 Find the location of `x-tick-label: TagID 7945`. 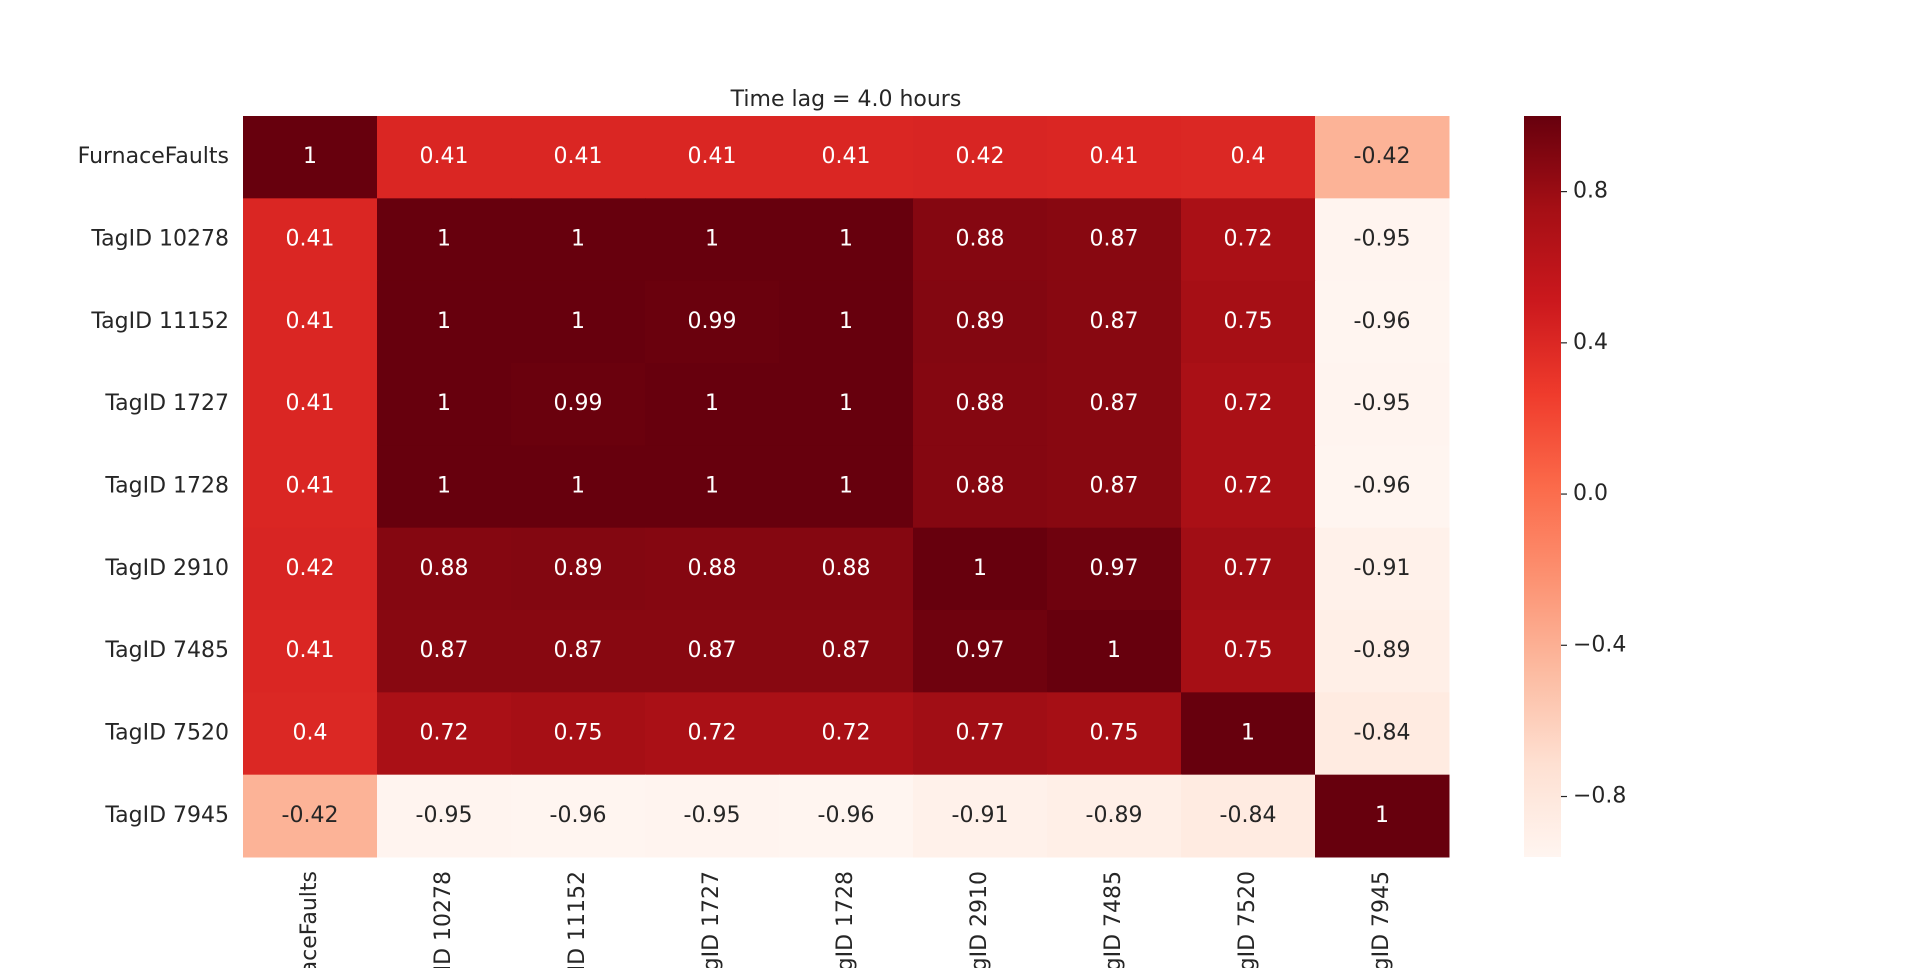

x-tick-label: TagID 7945 is located at coordinates (1381, 919).